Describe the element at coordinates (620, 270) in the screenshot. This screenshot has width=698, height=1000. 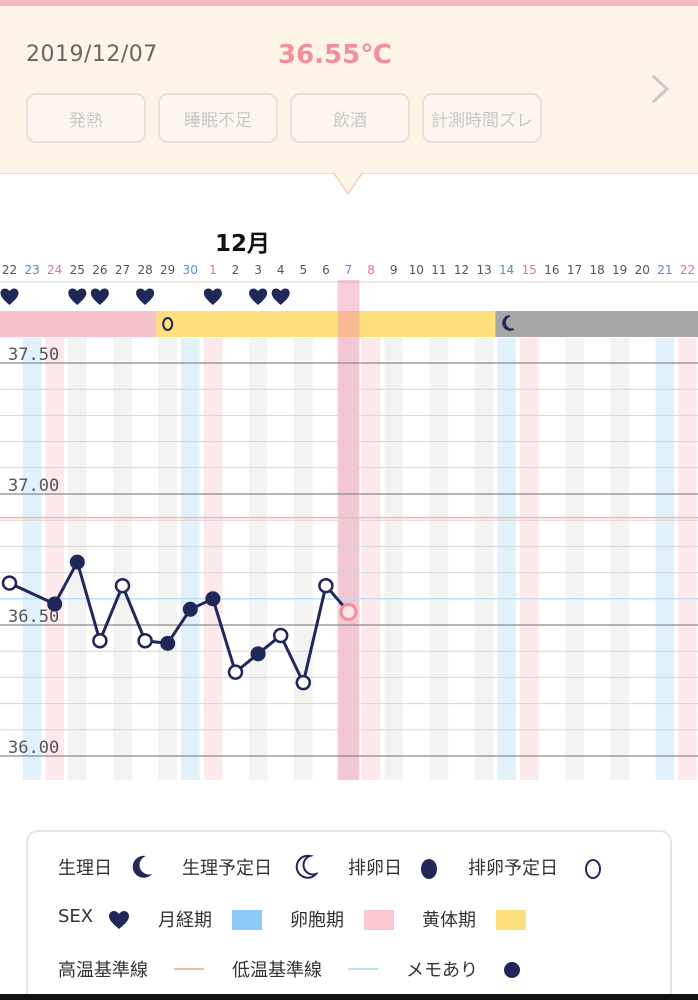
I see `date-label: 19` at that location.